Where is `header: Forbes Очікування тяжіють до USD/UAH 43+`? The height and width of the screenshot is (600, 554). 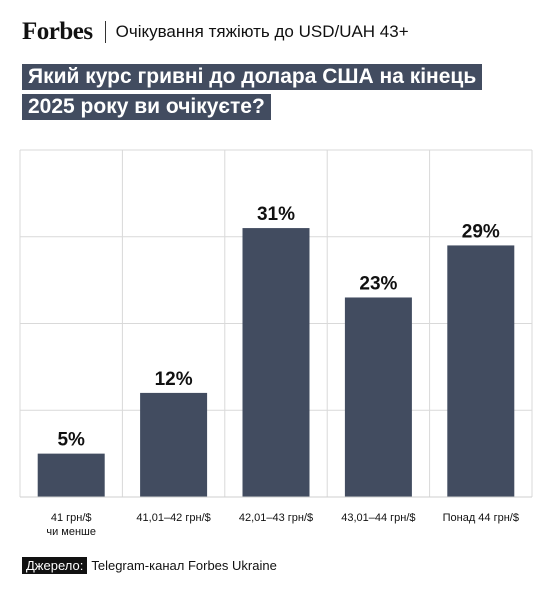 header: Forbes Очікування тяжіють до USD/UAH 43+ is located at coordinates (215, 32).